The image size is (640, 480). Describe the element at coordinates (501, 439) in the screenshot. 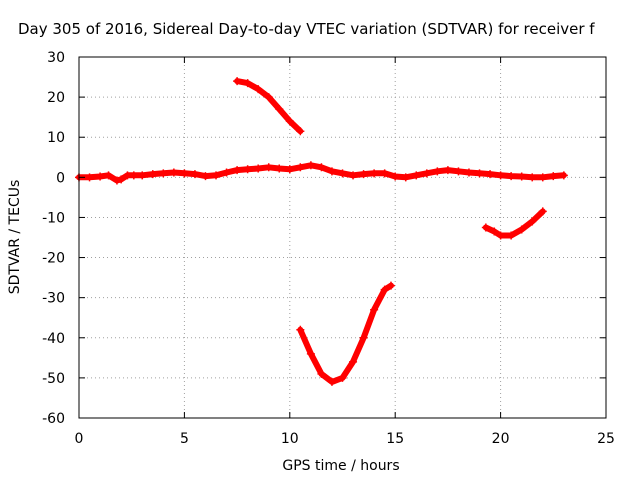

I see `x-tick-label: 20` at that location.